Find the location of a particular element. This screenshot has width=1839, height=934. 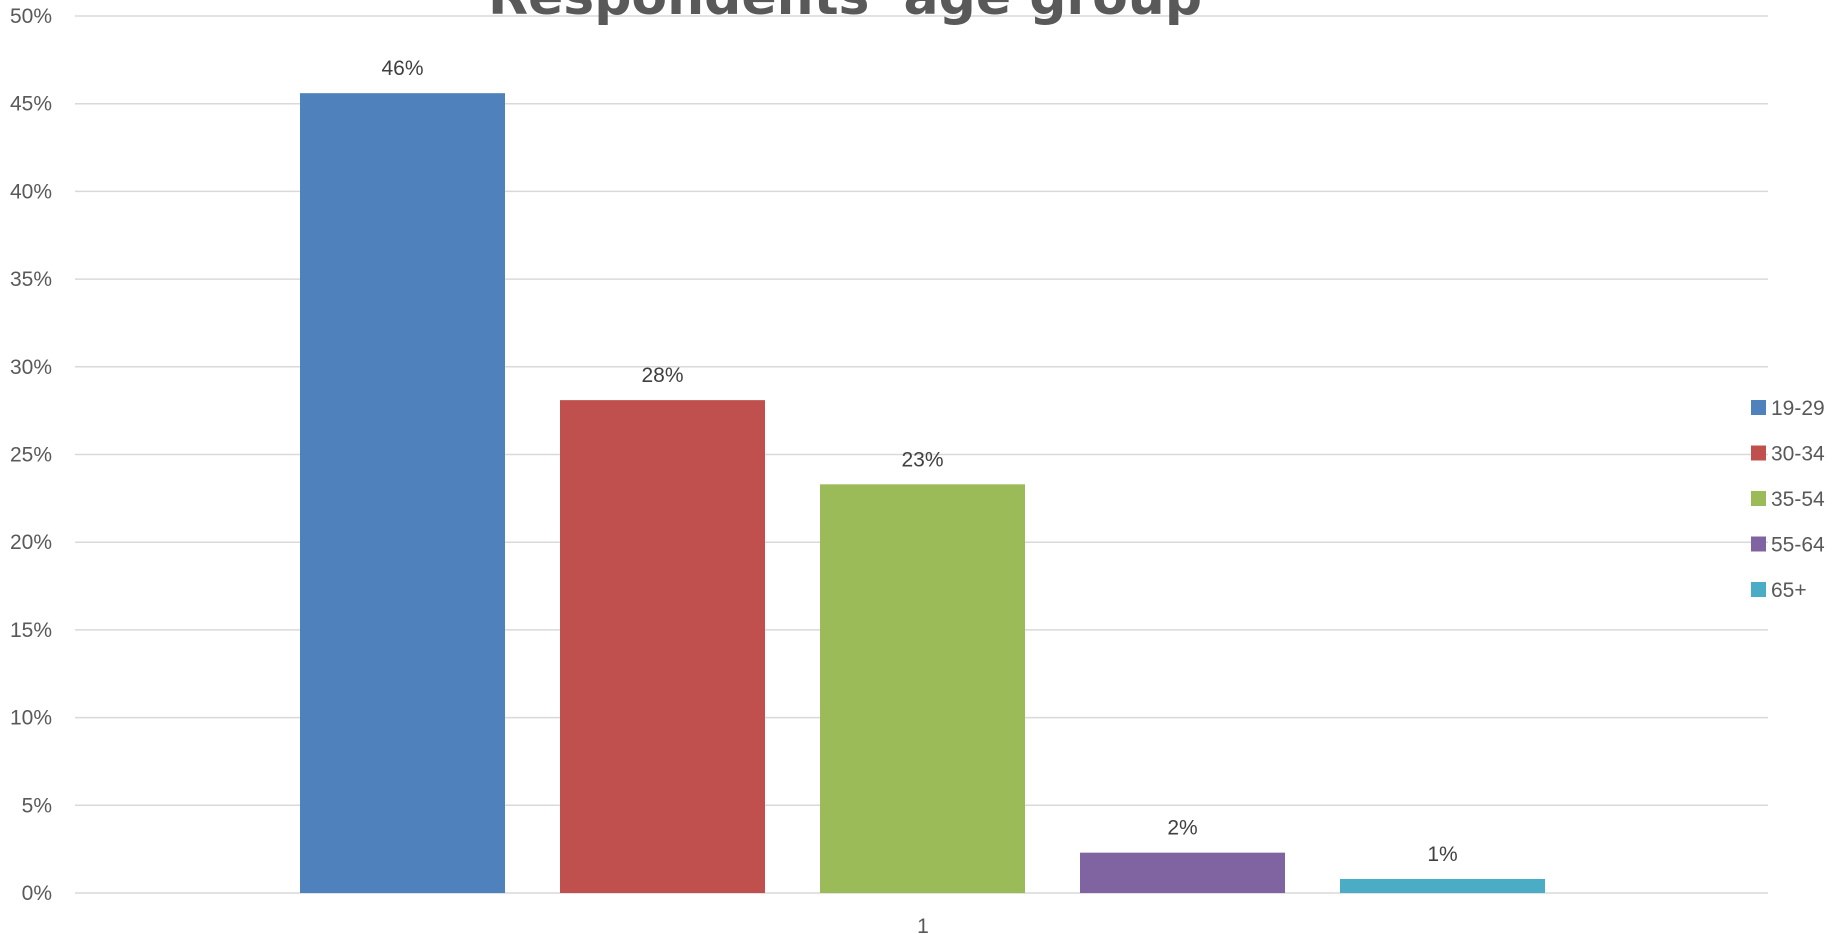

y-tick-label: 25% is located at coordinates (31, 455).